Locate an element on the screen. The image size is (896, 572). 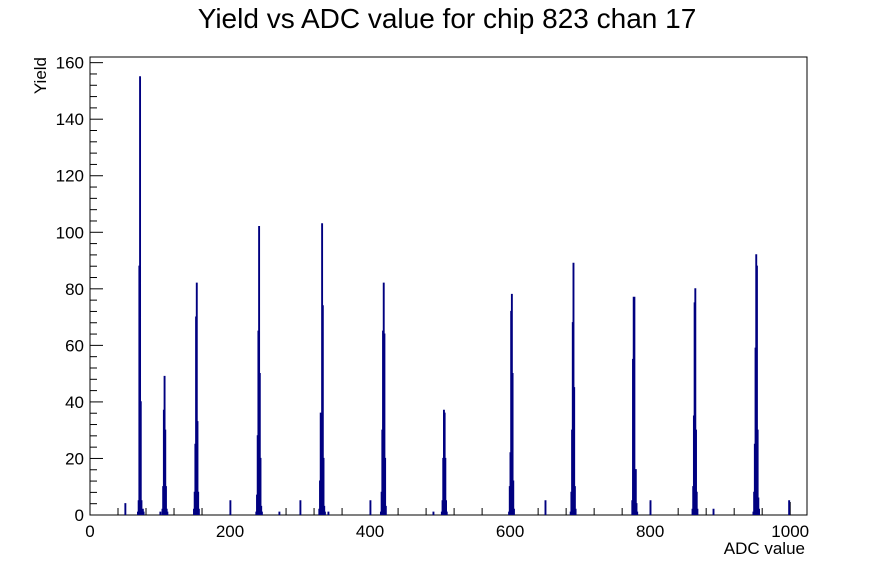
x-tick-label: 200 is located at coordinates (230, 531).